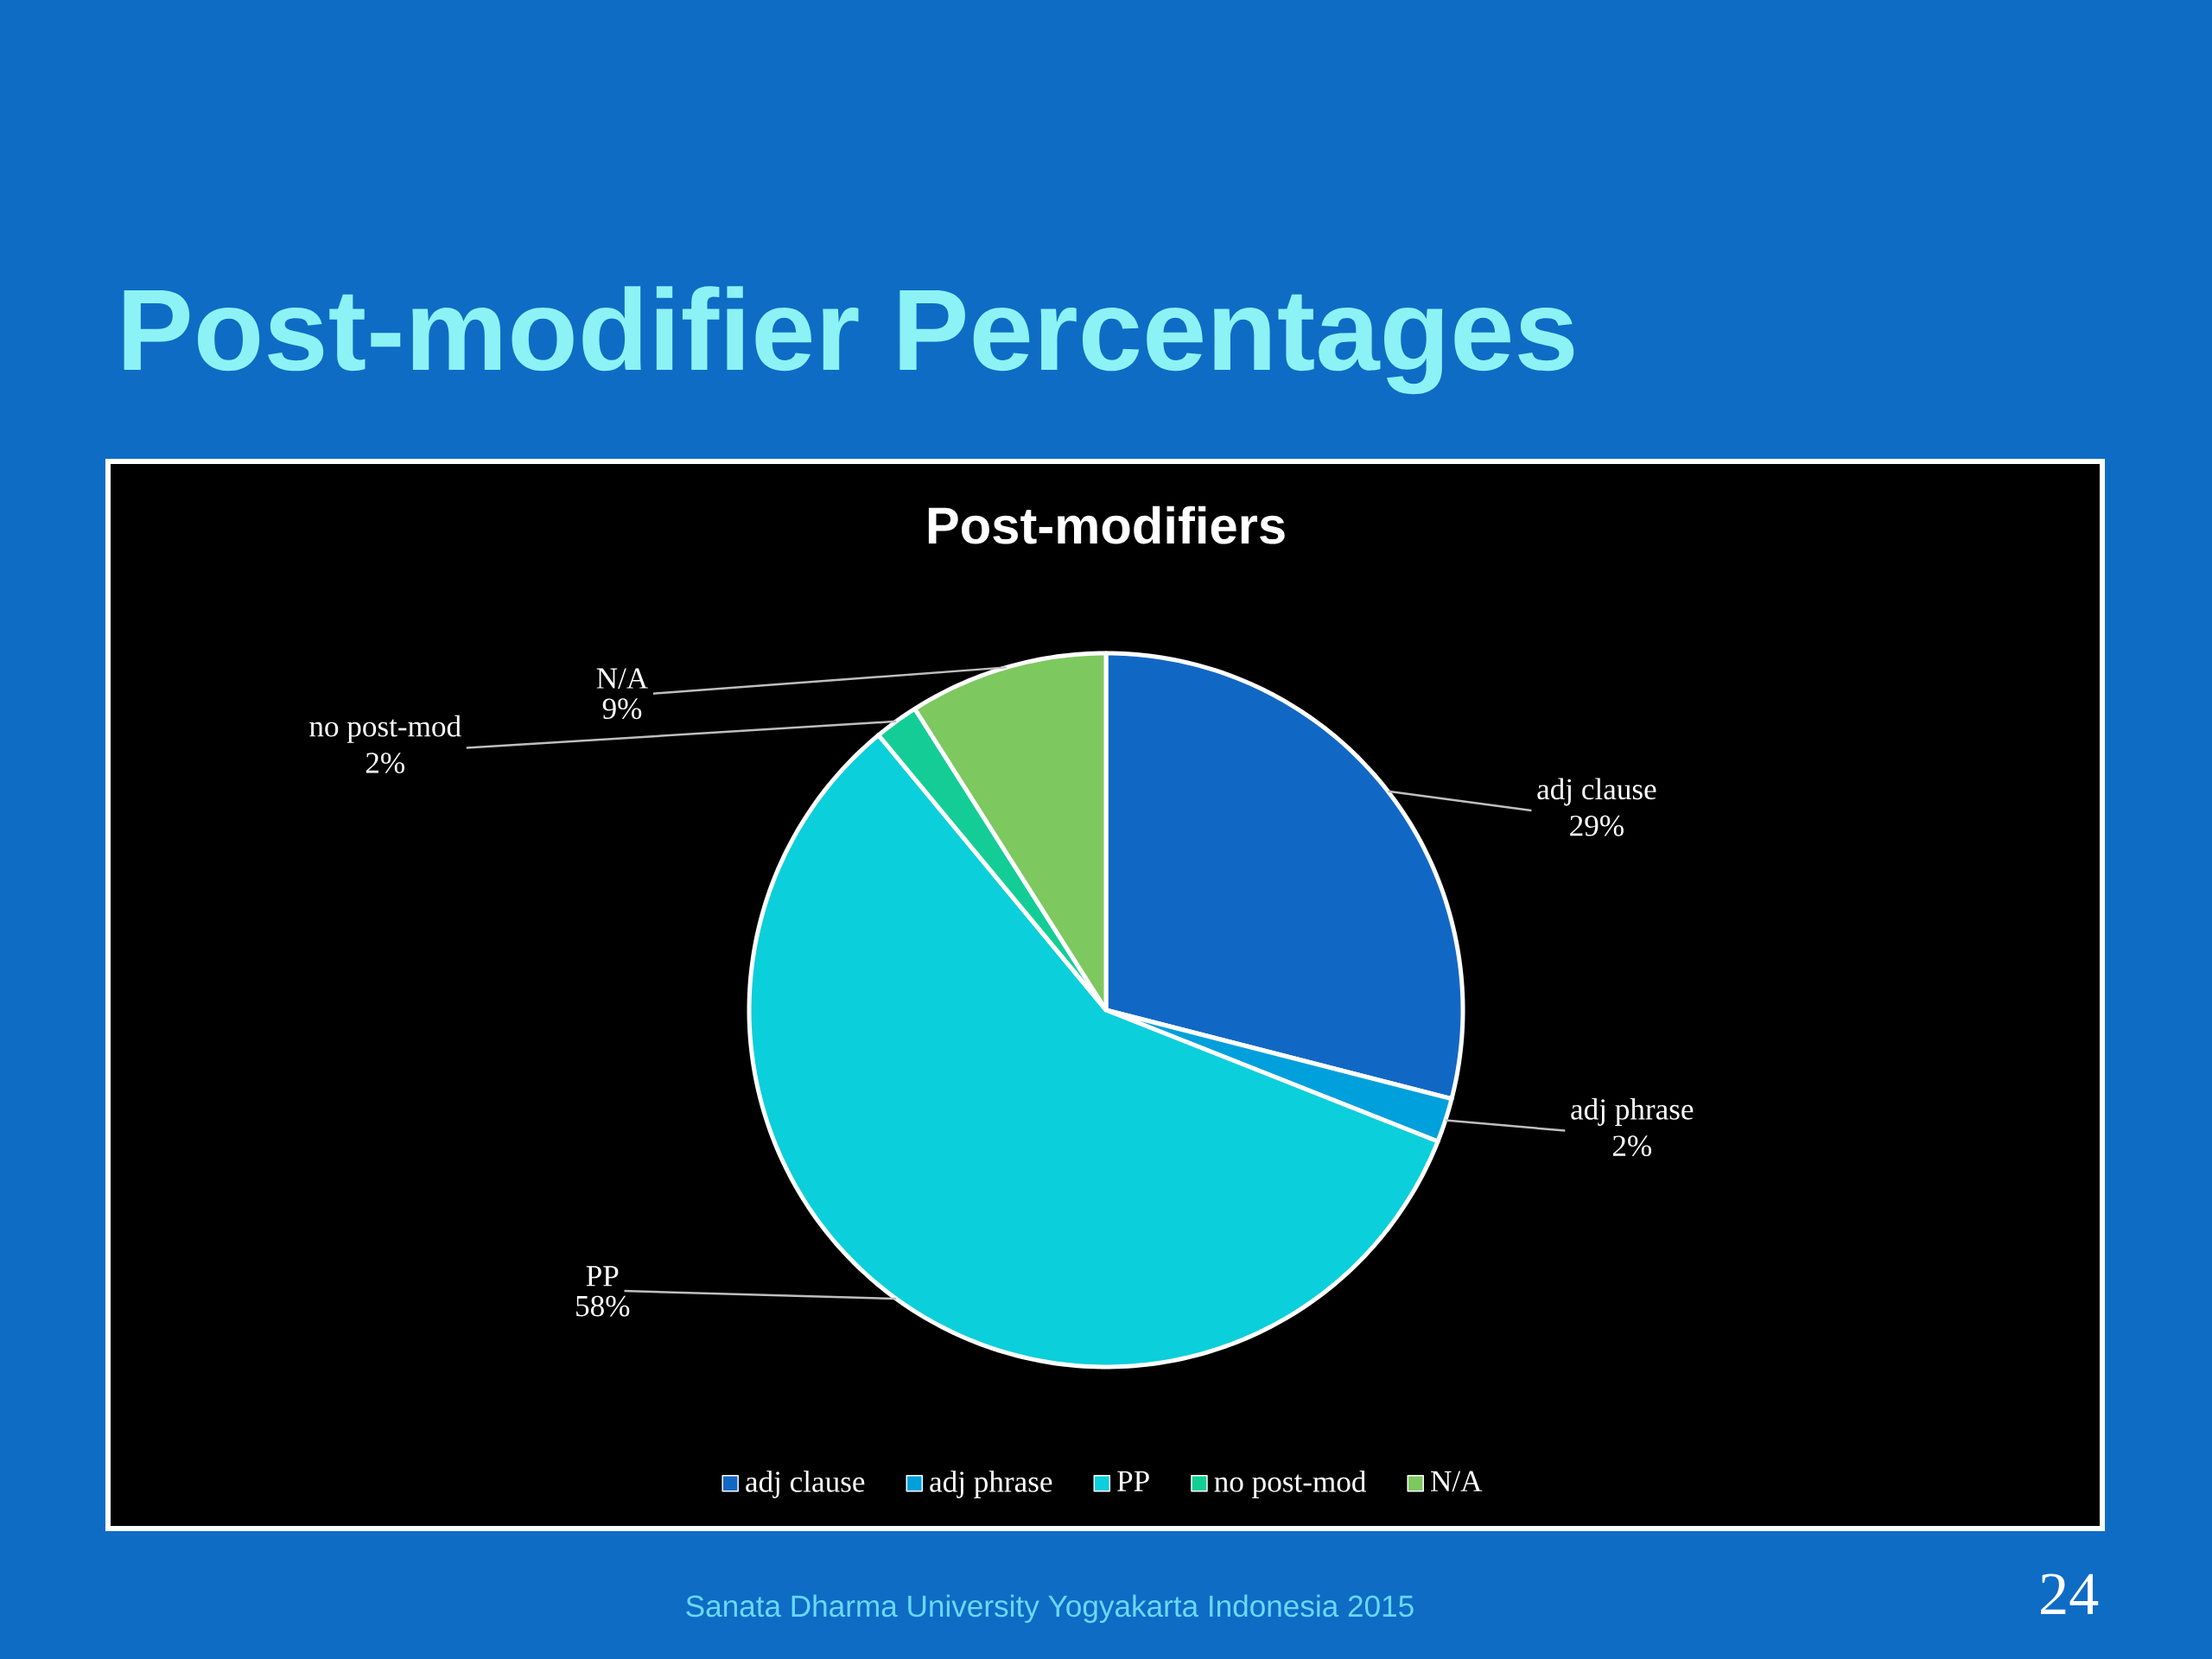 The width and height of the screenshot is (2212, 1659). What do you see at coordinates (1596, 792) in the screenshot?
I see `slice-label: adj clause` at bounding box center [1596, 792].